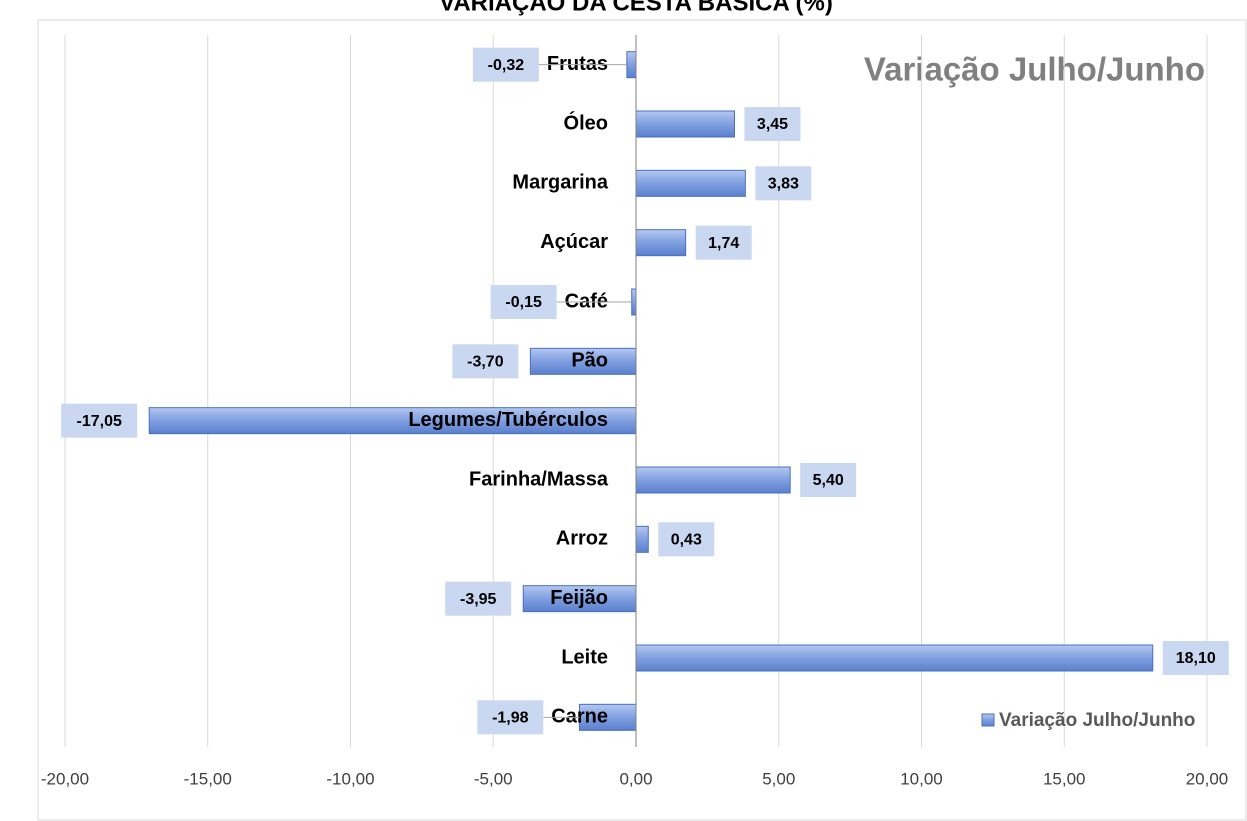 The height and width of the screenshot is (821, 1247). Describe the element at coordinates (584, 657) in the screenshot. I see `category-label: Leite` at that location.